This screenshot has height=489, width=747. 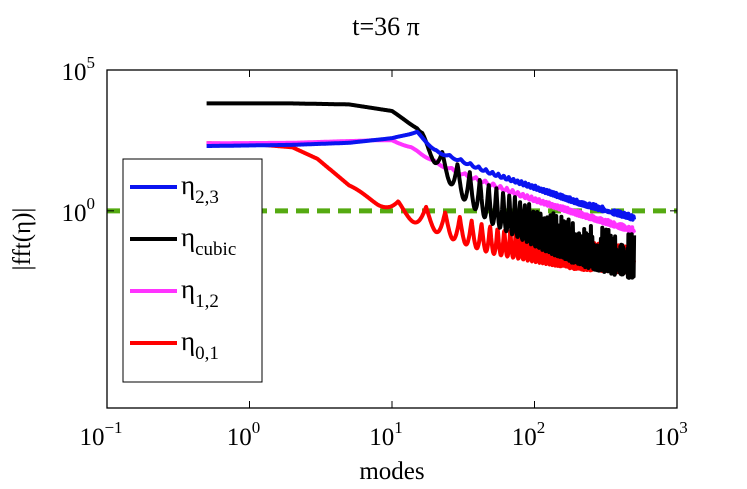 I want to click on legend-label: η0,1, so click(x=200, y=345).